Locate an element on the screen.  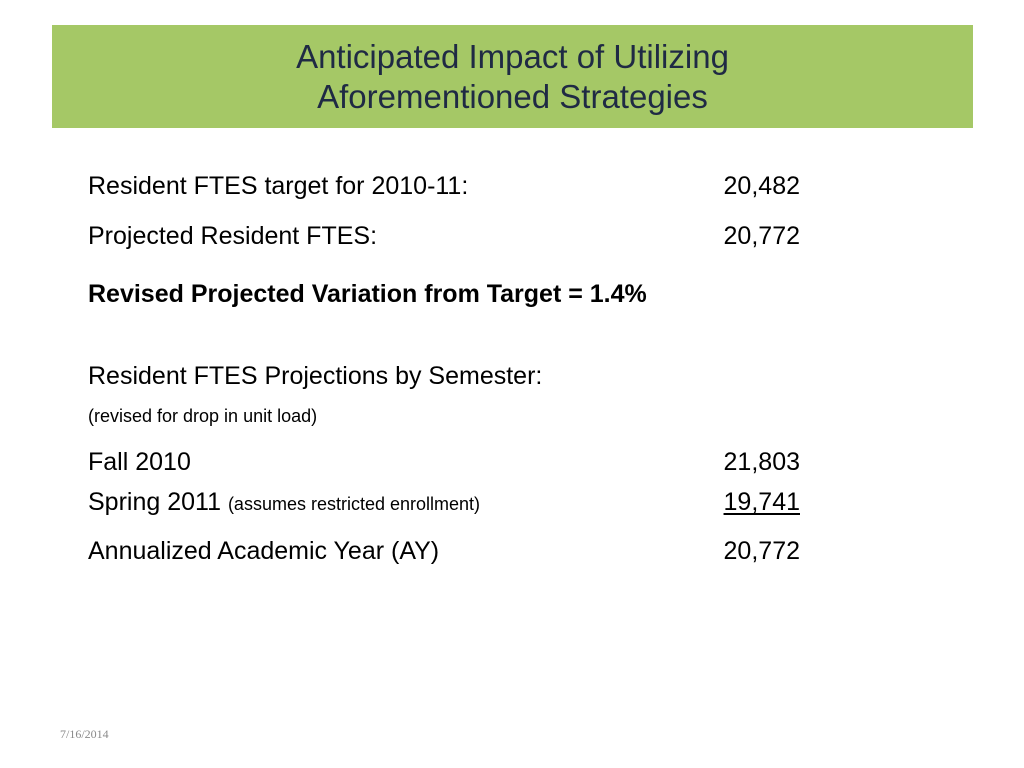
projected-value: 20,772 is located at coordinates (761, 236).